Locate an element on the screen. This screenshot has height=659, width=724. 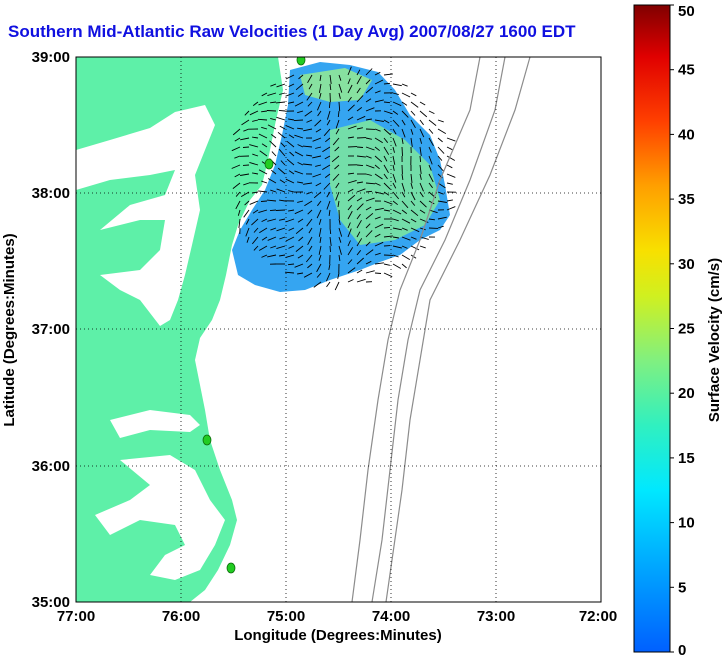
y-axis-ticks: 39:00 38:00 37:00 36:00 35:00 is located at coordinates (51, 330).